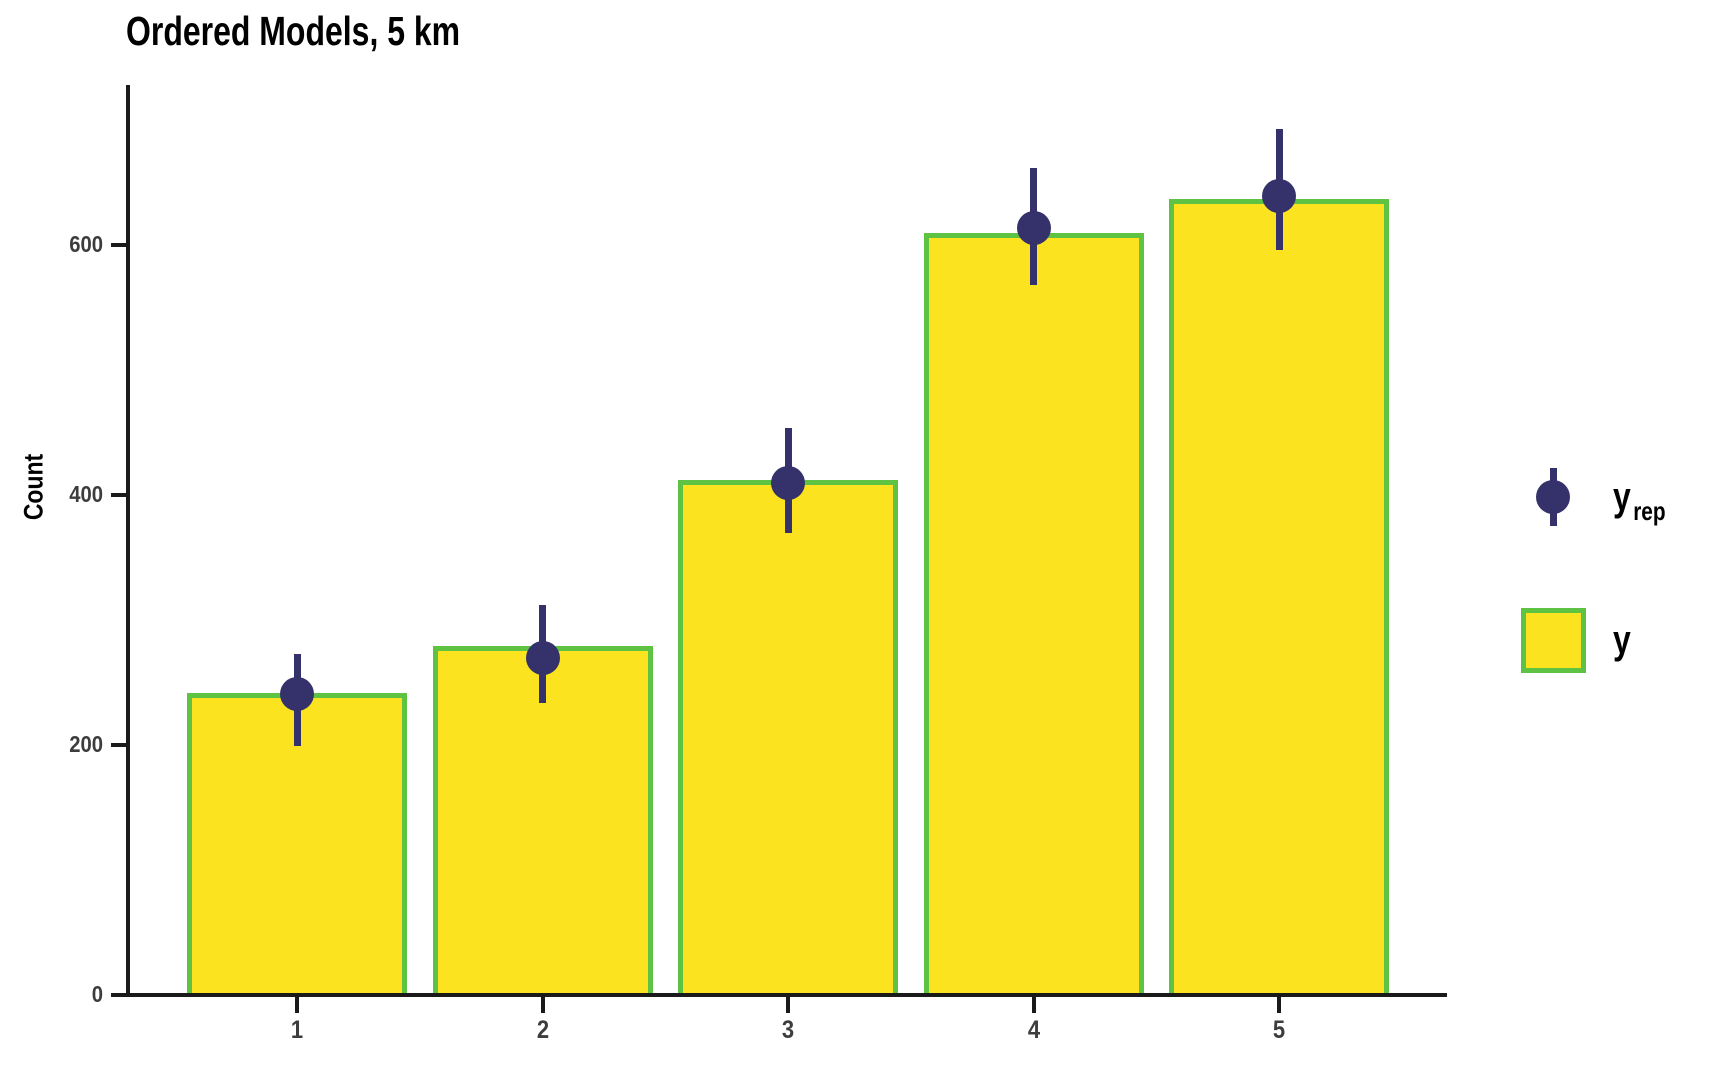  What do you see at coordinates (297, 1030) in the screenshot?
I see `x-tick-label: 1` at bounding box center [297, 1030].